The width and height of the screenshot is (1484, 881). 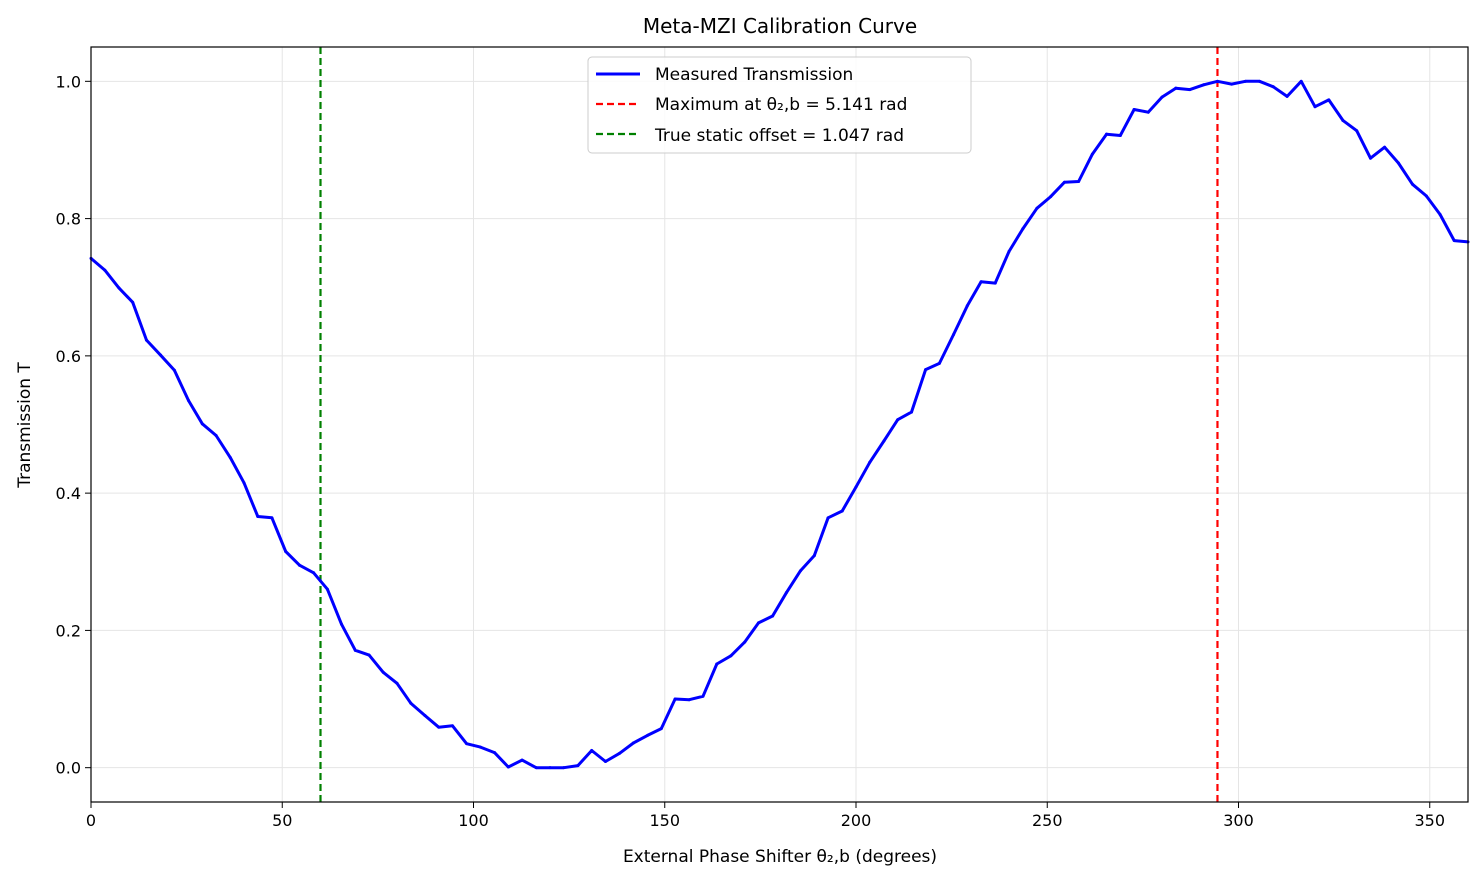 I want to click on legend-box, so click(x=779, y=105).